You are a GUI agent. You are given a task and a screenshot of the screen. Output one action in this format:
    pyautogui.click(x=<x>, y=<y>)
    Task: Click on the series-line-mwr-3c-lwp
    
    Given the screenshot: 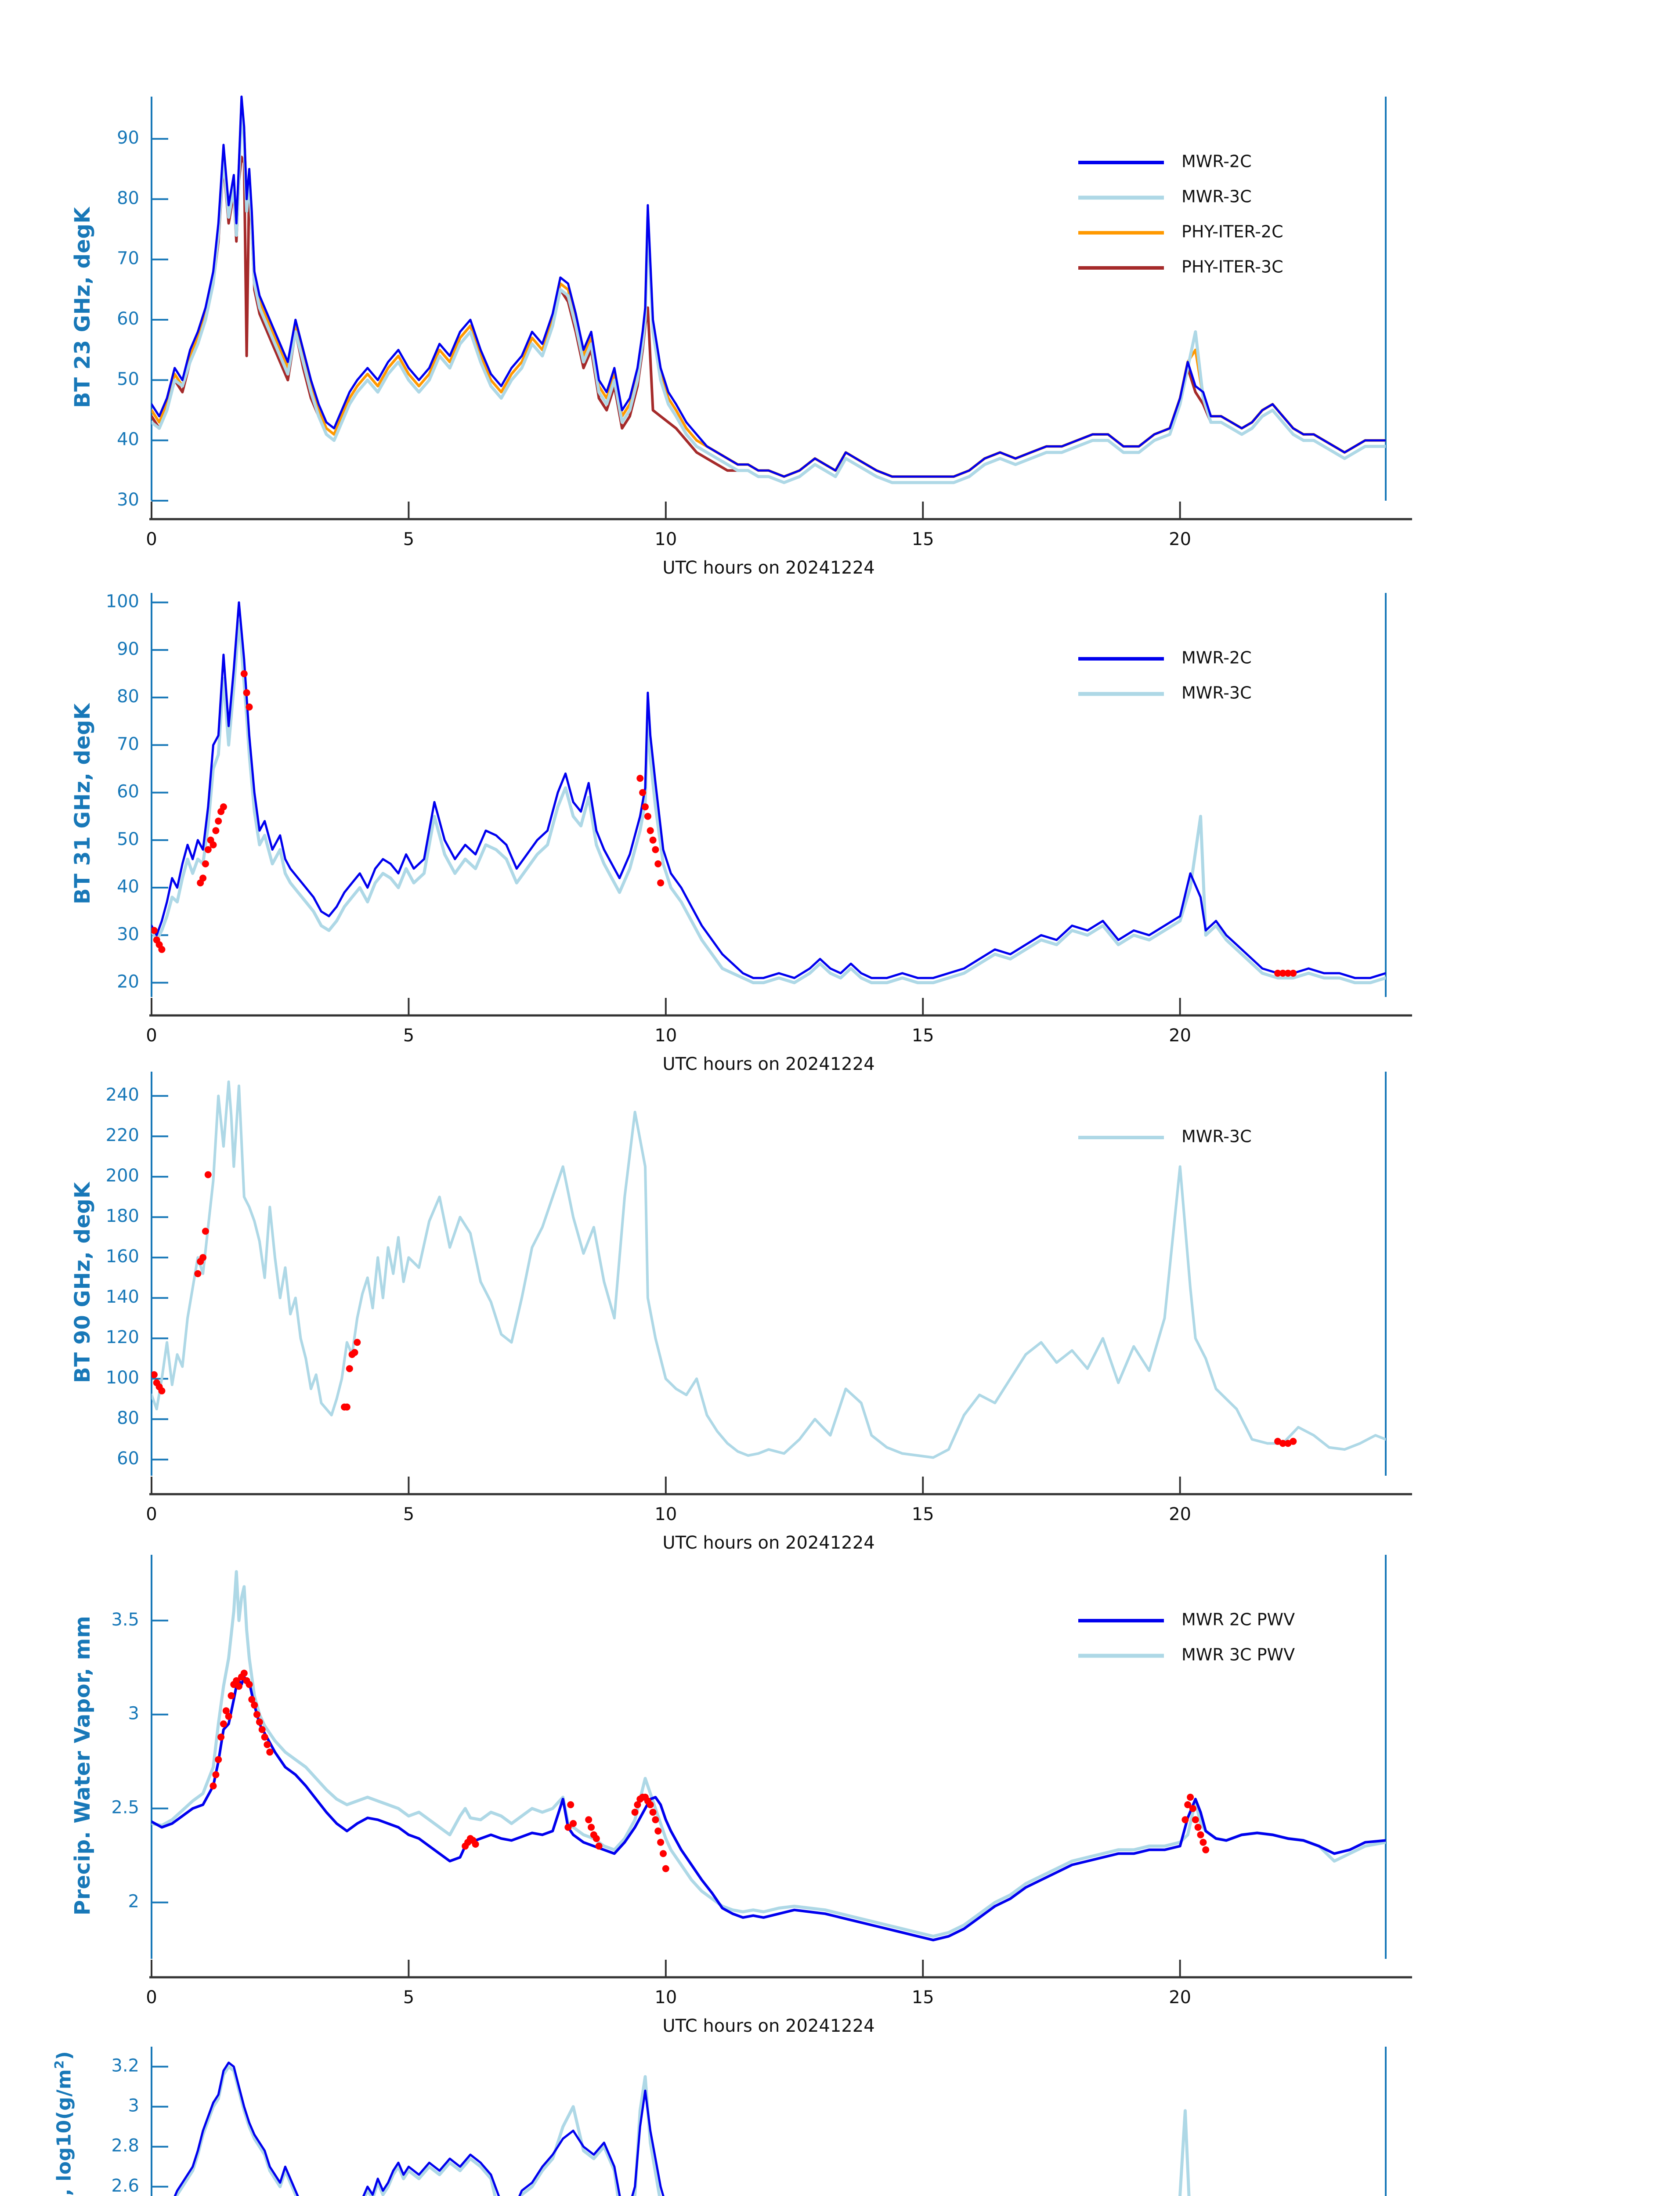 What is the action you would take?
    pyautogui.click(x=683, y=2130)
    